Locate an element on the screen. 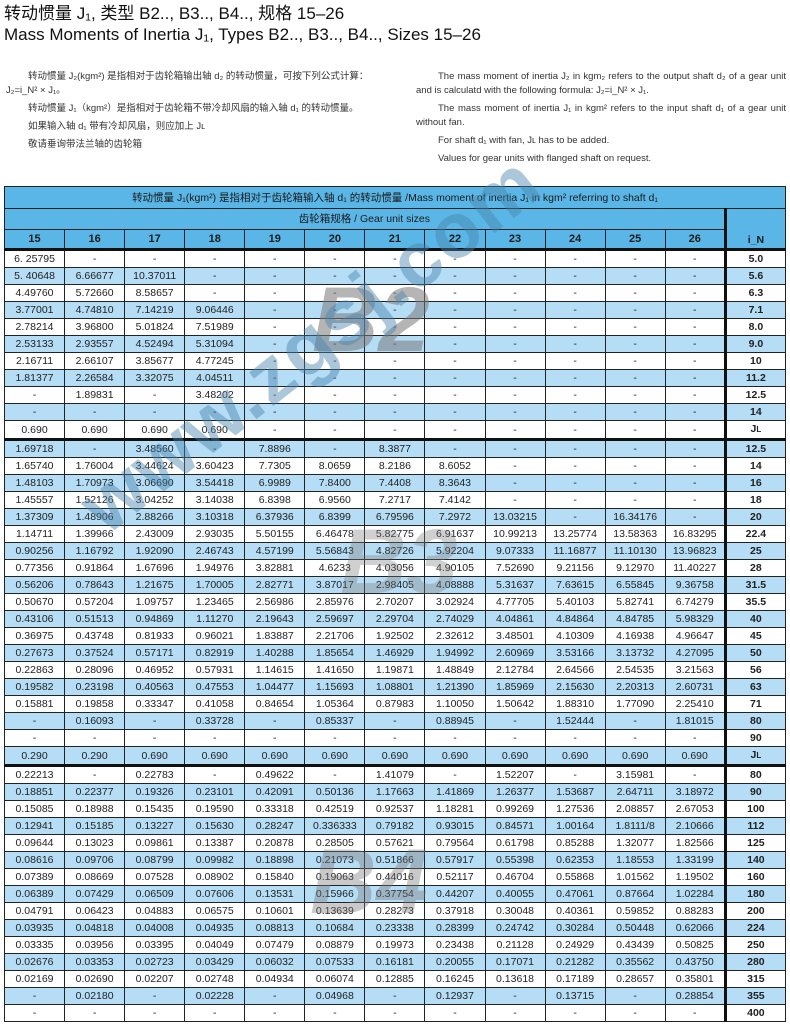  table-cell: 0.50825 is located at coordinates (695, 945).